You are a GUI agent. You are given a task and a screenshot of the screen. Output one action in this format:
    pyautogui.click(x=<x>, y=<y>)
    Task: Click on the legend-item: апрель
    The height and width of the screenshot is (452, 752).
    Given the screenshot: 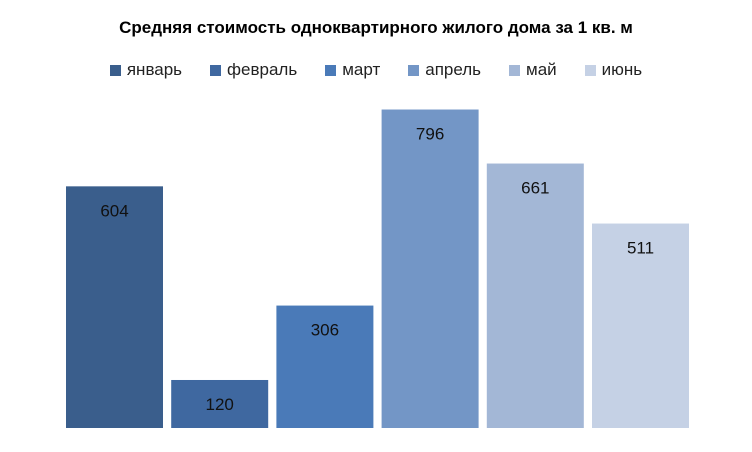 What is the action you would take?
    pyautogui.click(x=444, y=70)
    